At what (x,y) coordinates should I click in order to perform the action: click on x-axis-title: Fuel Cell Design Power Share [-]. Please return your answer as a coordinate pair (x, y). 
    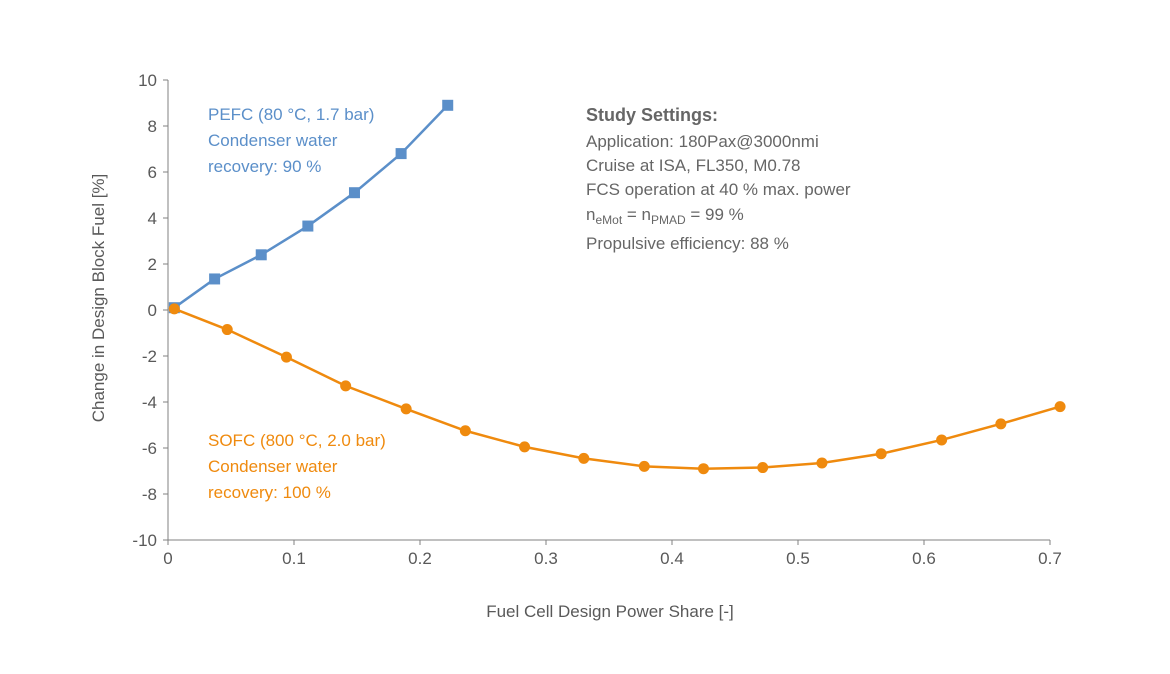
    Looking at the image, I should click on (610, 611).